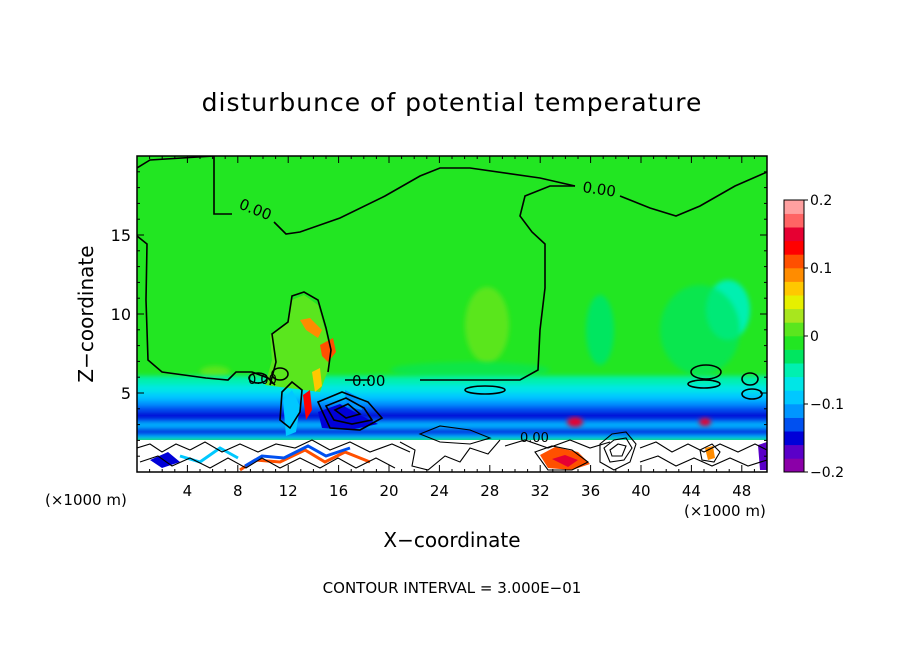  What do you see at coordinates (821, 201) in the screenshot?
I see `colorbar-tick-label: 0.2` at bounding box center [821, 201].